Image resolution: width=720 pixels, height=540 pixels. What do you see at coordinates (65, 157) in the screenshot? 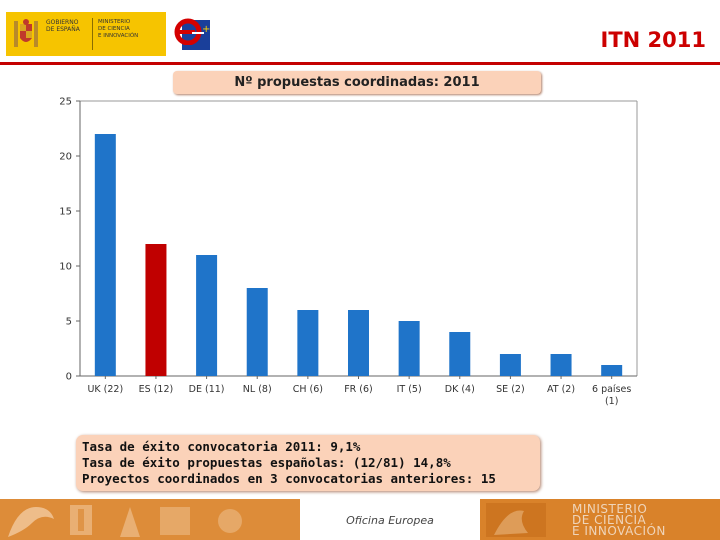
I see `y-tick-label: 20` at bounding box center [65, 157].